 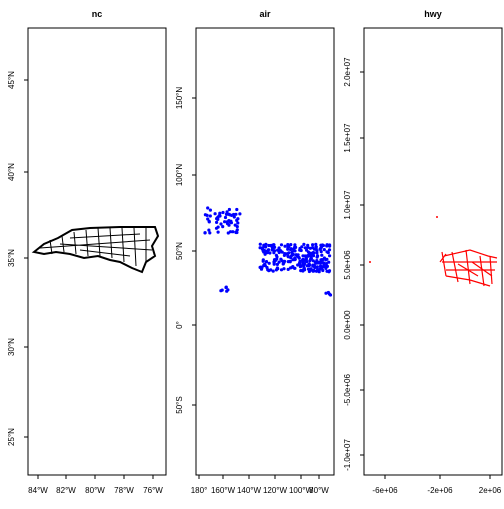 I want to click on y-tick-label: 40°N, so click(x=11, y=172).